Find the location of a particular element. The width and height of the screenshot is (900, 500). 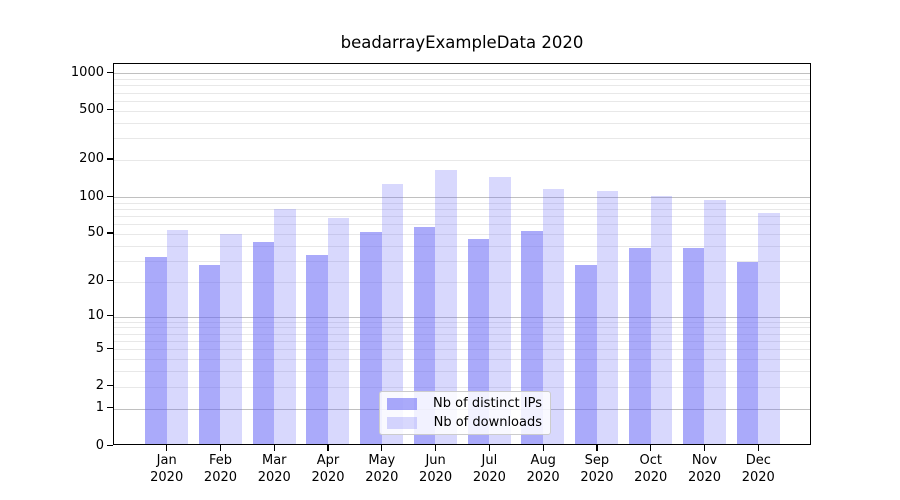

x-tick-month: Feb is located at coordinates (220, 460).